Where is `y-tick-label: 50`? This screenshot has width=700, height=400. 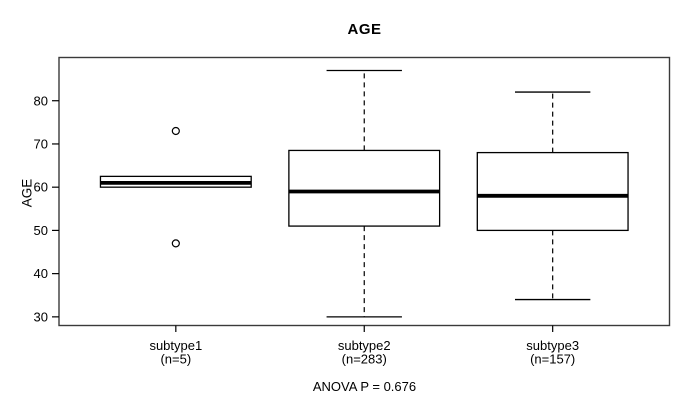
y-tick-label: 50 is located at coordinates (41, 230).